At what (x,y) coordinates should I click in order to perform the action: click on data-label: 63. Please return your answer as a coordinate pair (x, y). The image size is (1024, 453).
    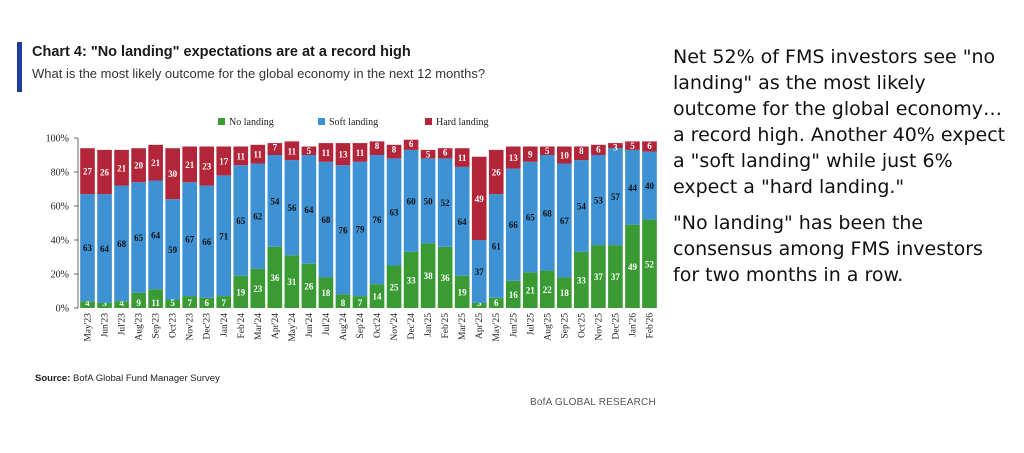
    Looking at the image, I should click on (88, 248).